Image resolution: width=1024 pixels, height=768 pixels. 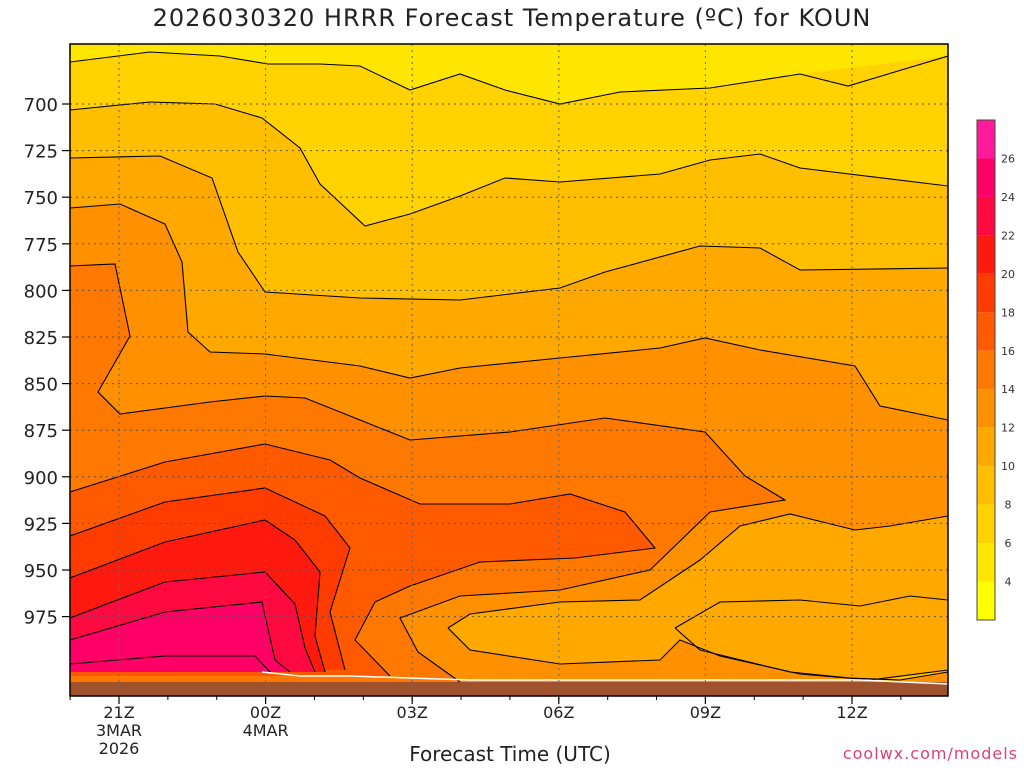 I want to click on y-tick-label: 875, so click(x=41, y=431).